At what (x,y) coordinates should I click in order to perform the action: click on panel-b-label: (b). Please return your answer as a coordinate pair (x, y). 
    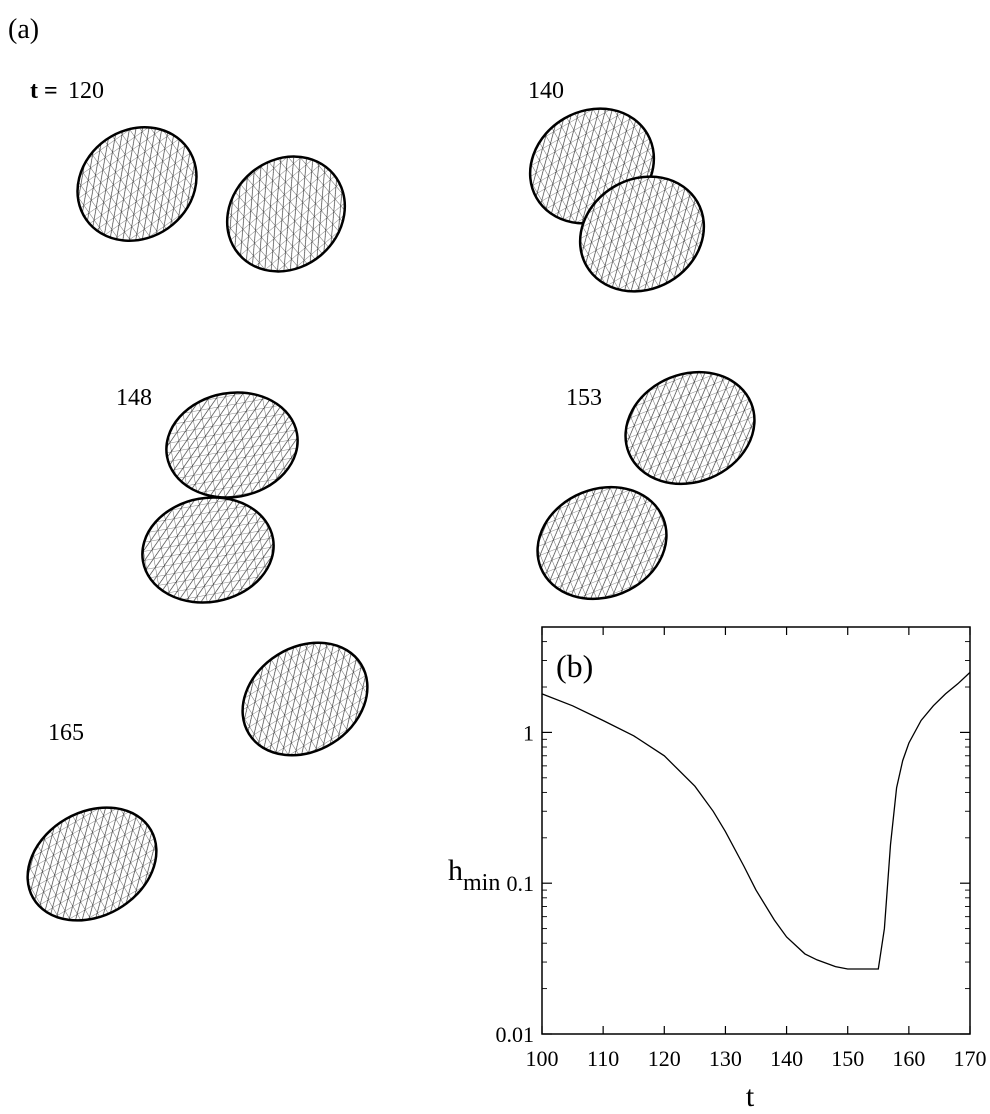
    Looking at the image, I should click on (574, 666).